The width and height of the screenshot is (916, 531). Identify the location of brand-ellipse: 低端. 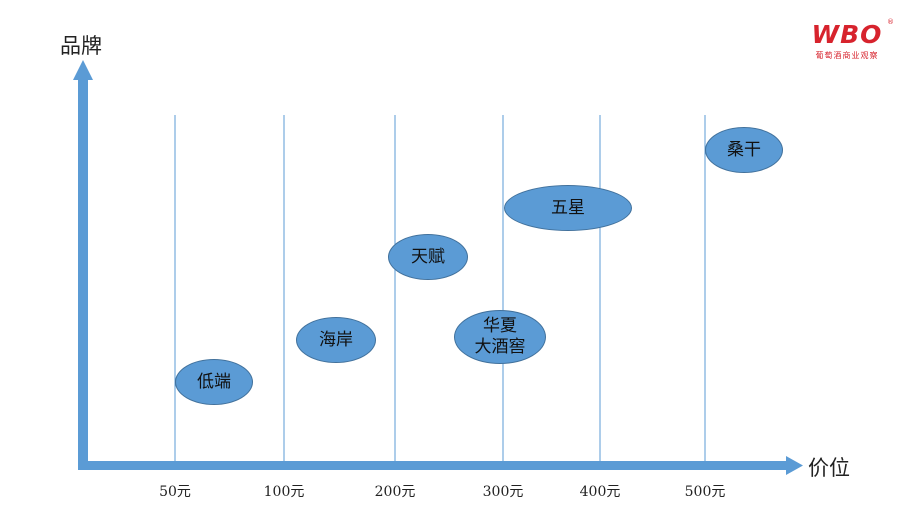
(214, 382).